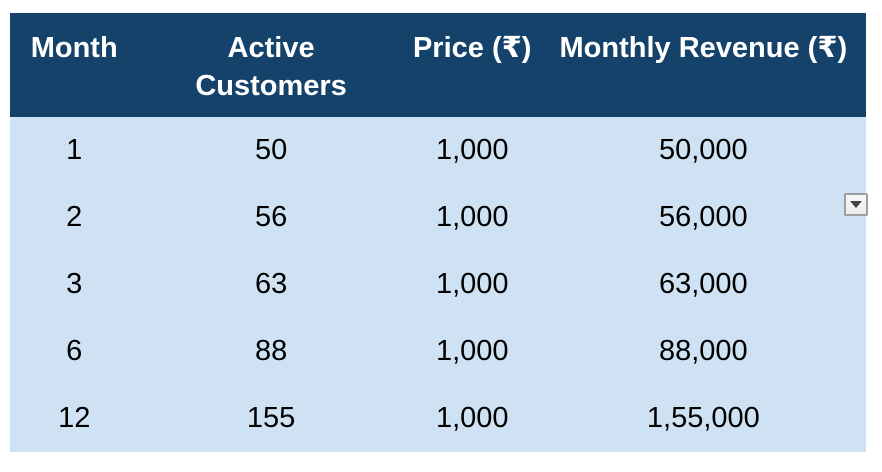 This screenshot has height=472, width=882. What do you see at coordinates (74, 150) in the screenshot?
I see `cell-month: 1` at bounding box center [74, 150].